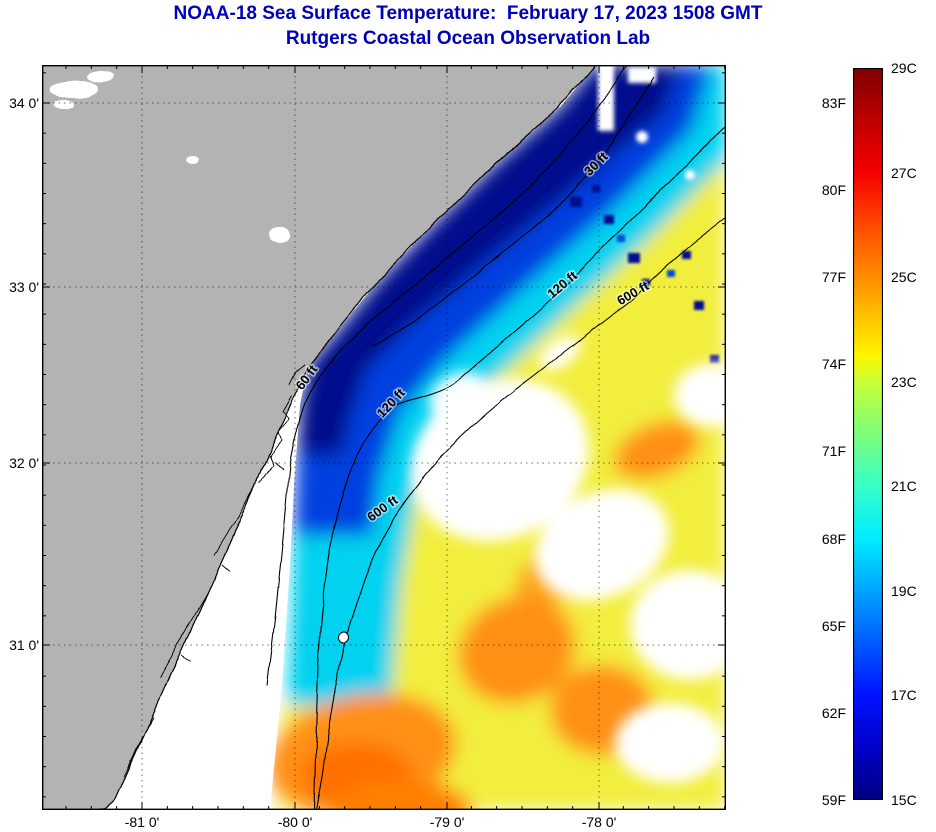  I want to click on x-tick-label: -80 0', so click(295, 822).